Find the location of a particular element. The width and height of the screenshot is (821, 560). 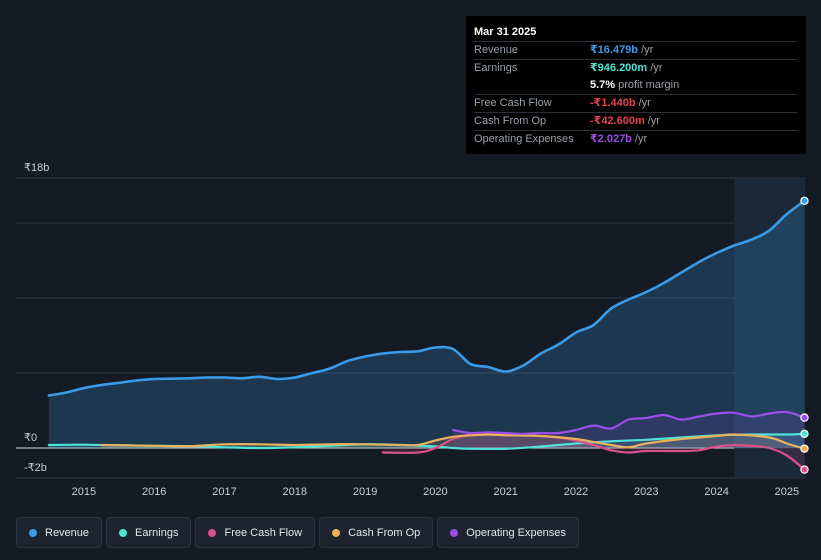

x-tick-label: 2015 is located at coordinates (84, 492).